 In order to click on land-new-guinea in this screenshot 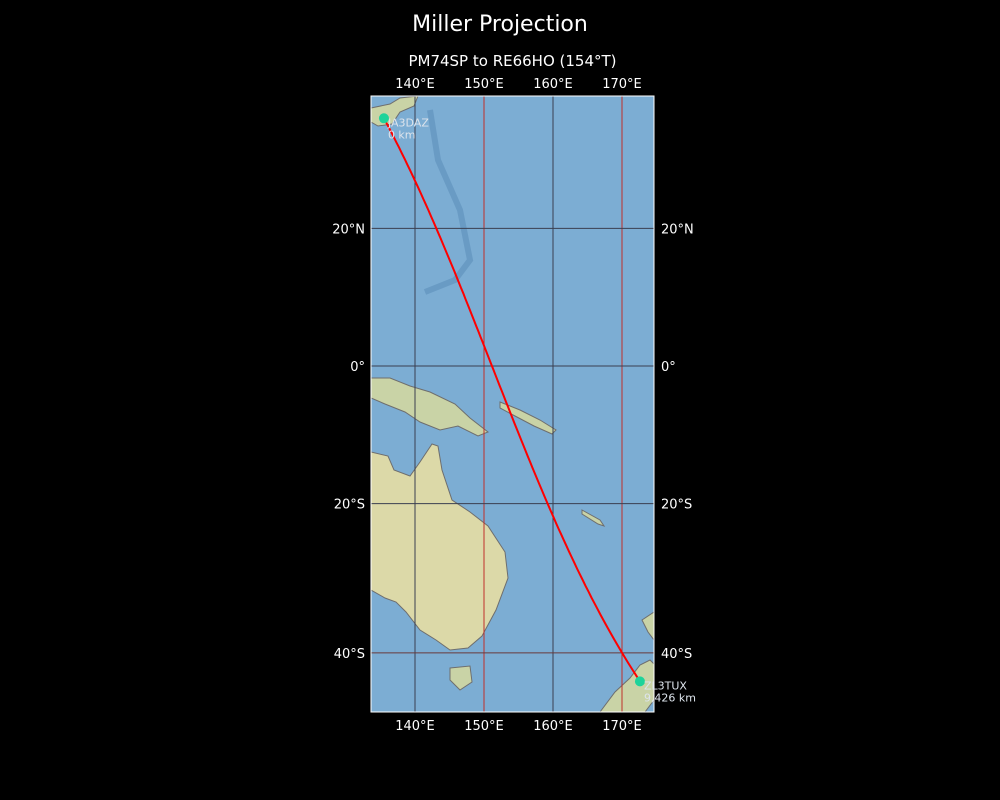, I will do `click(430, 407)`.